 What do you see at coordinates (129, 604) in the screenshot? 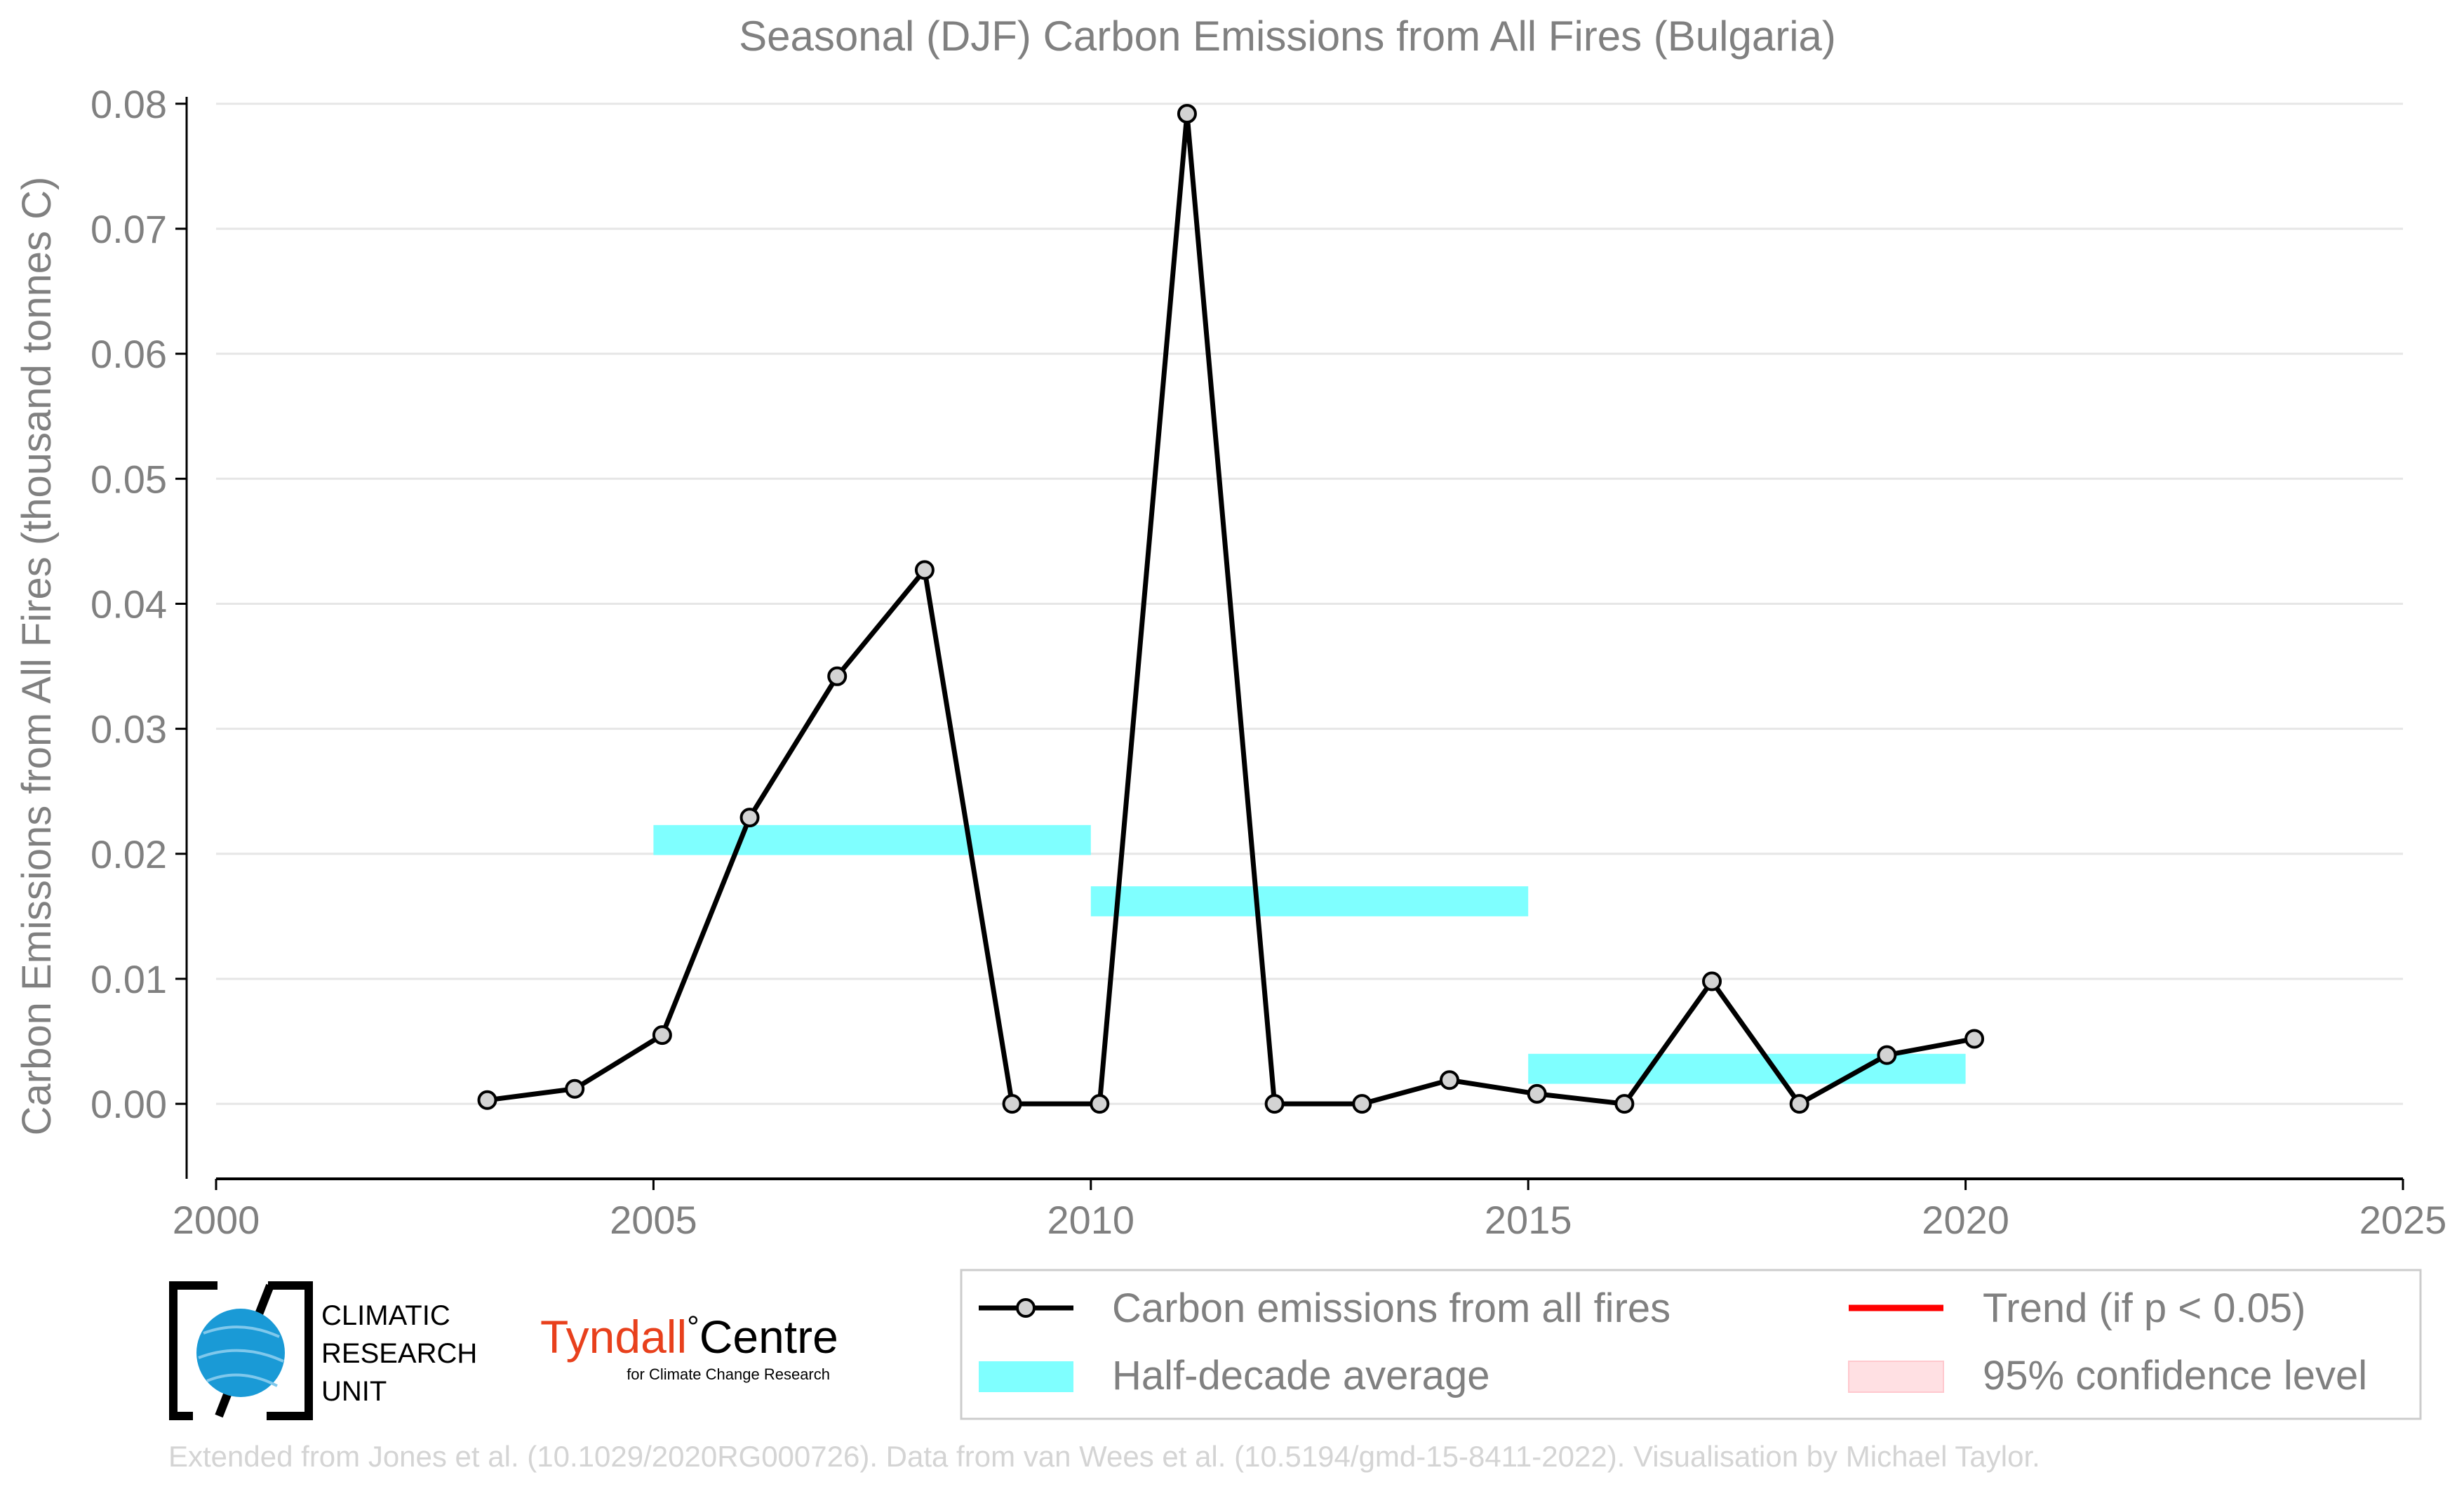
I see `y-tick-label: 0.04` at bounding box center [129, 604].